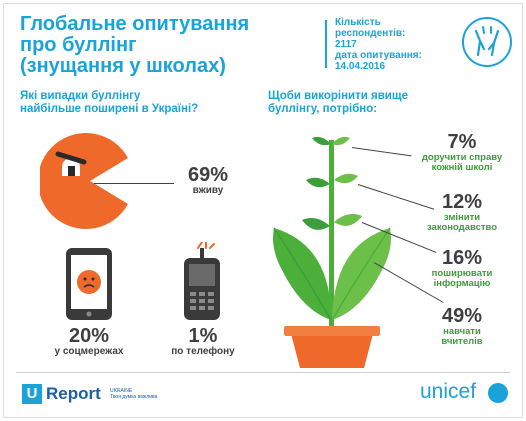 This screenshot has width=526, height=421. Describe the element at coordinates (89, 336) in the screenshot. I see `social-stat-value: 20%` at that location.